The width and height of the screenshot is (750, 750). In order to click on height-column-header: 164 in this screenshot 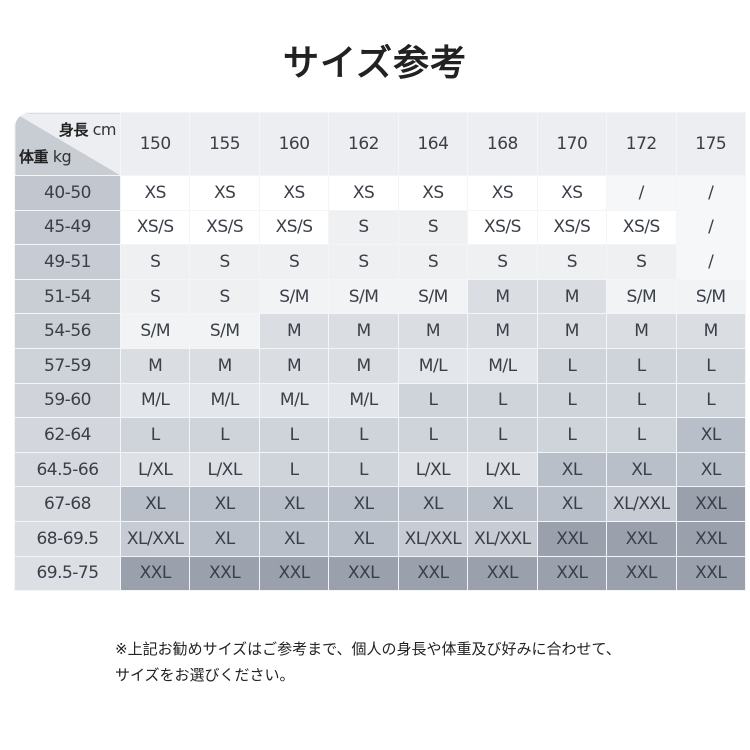, I will do `click(433, 144)`.